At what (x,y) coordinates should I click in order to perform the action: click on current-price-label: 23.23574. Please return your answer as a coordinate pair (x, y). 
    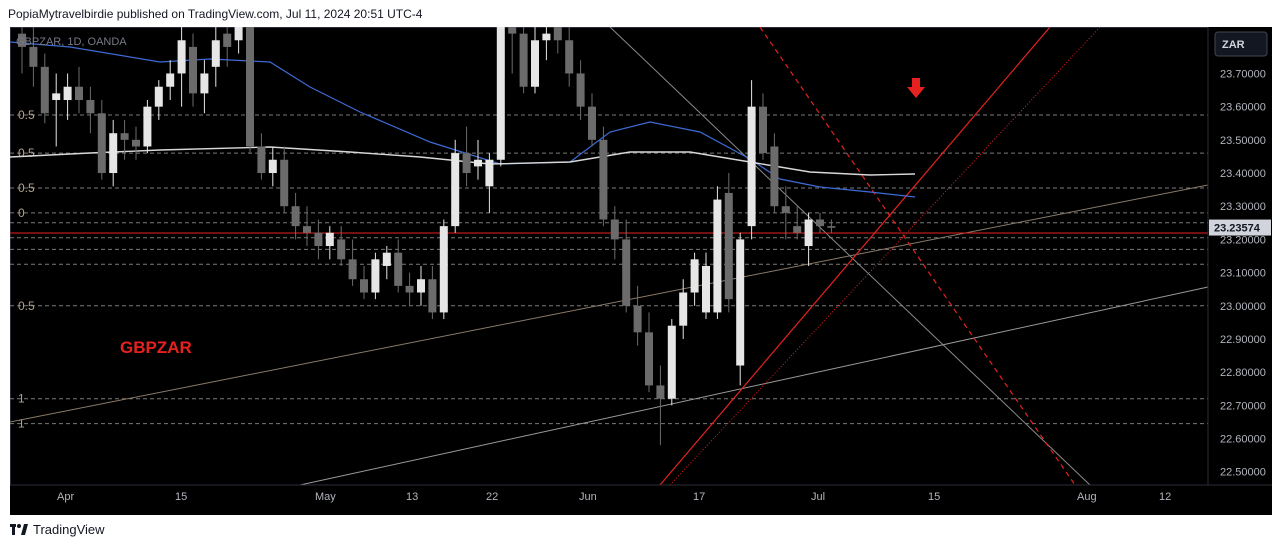
    Looking at the image, I should click on (1237, 229).